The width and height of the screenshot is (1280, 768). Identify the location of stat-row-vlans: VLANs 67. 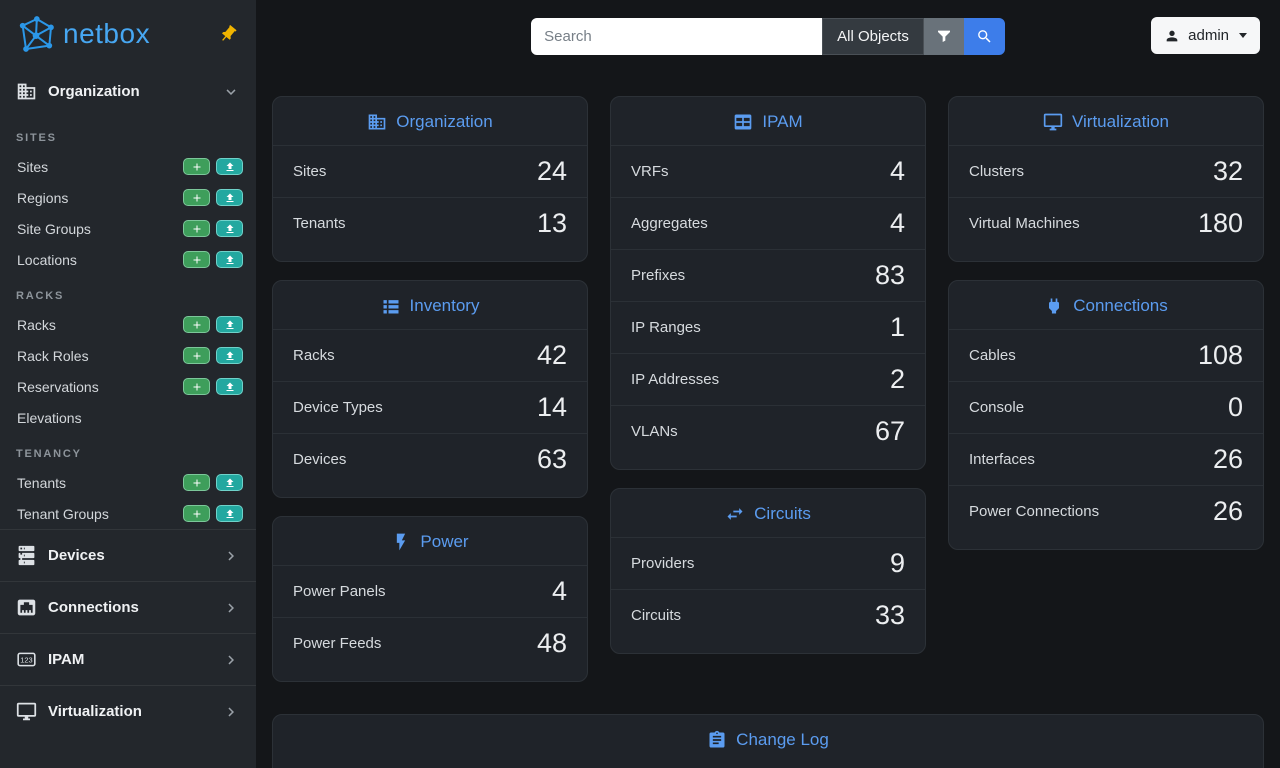
(768, 431).